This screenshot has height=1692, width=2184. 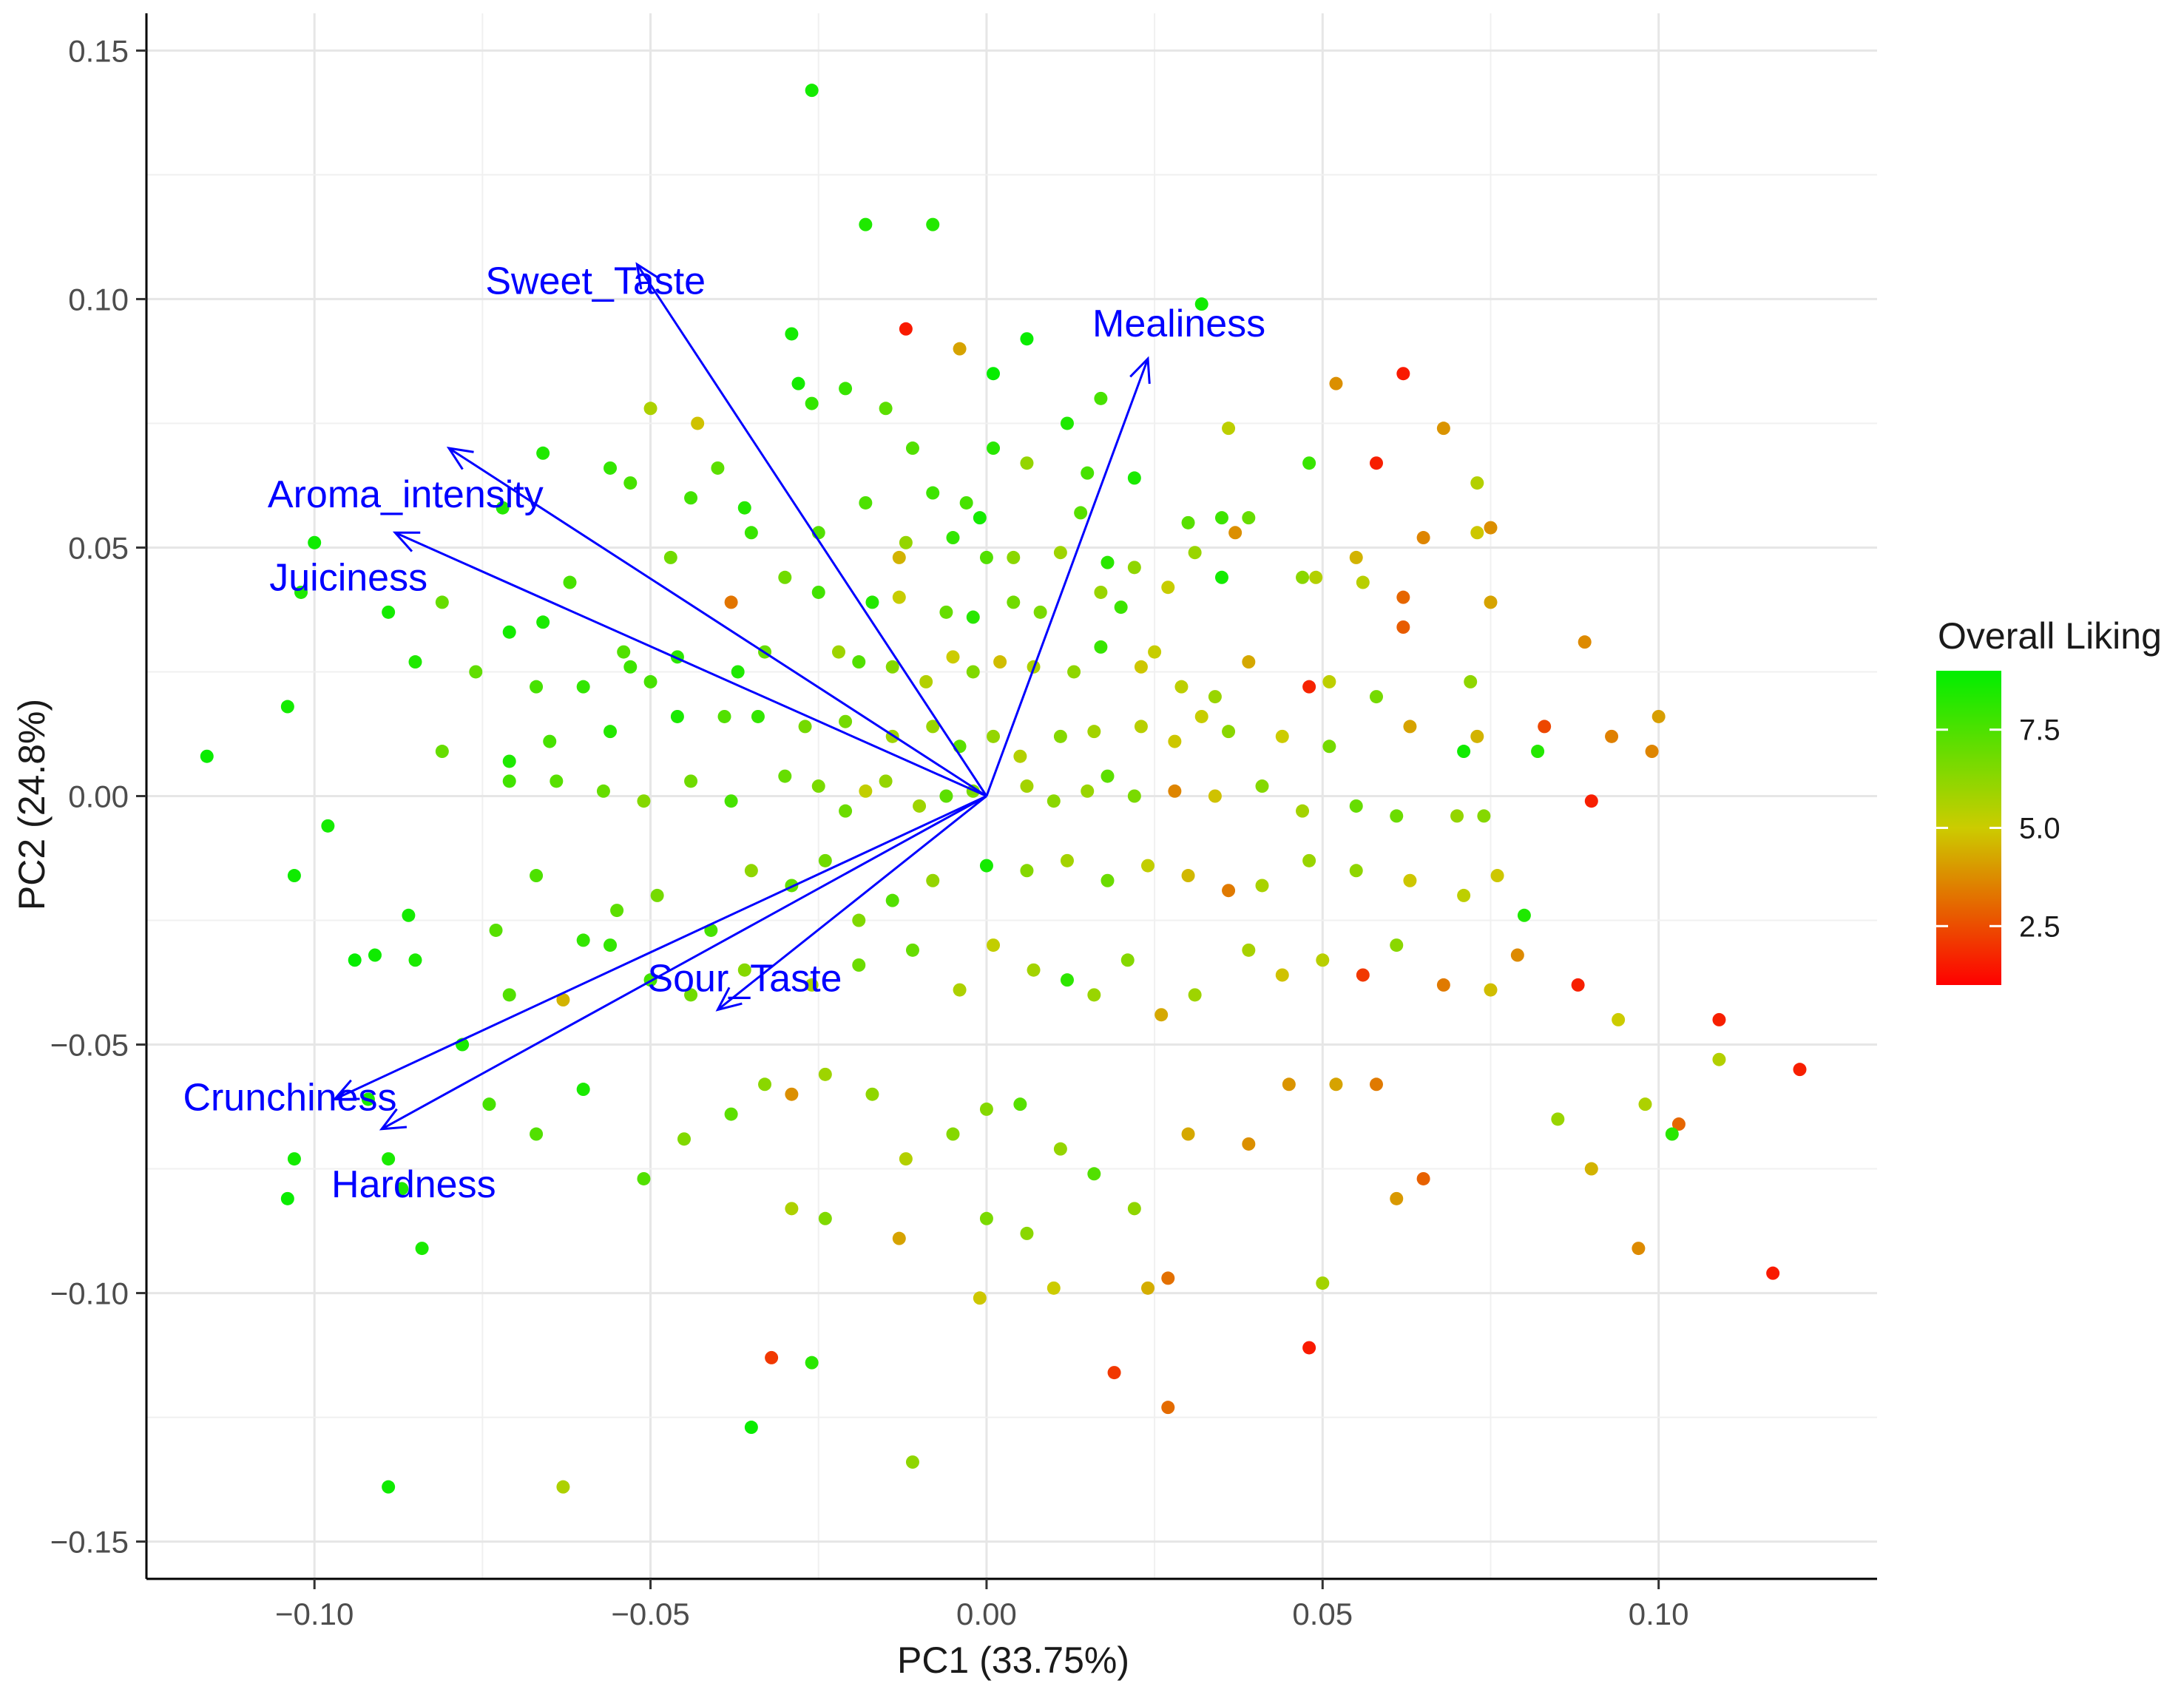 What do you see at coordinates (650, 1614) in the screenshot?
I see `x-tick-label: −0.05` at bounding box center [650, 1614].